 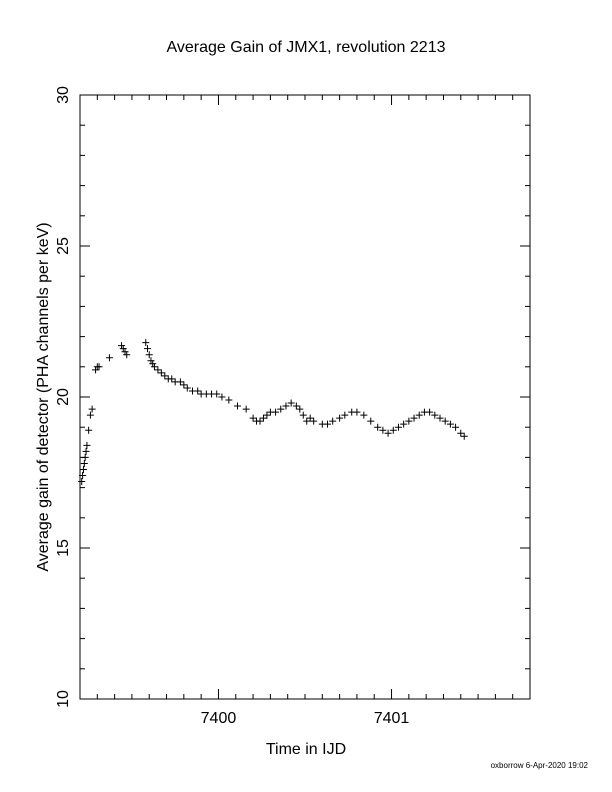 I want to click on chart-title: Average Gain of JMX1, revolution 2213, so click(x=306, y=47).